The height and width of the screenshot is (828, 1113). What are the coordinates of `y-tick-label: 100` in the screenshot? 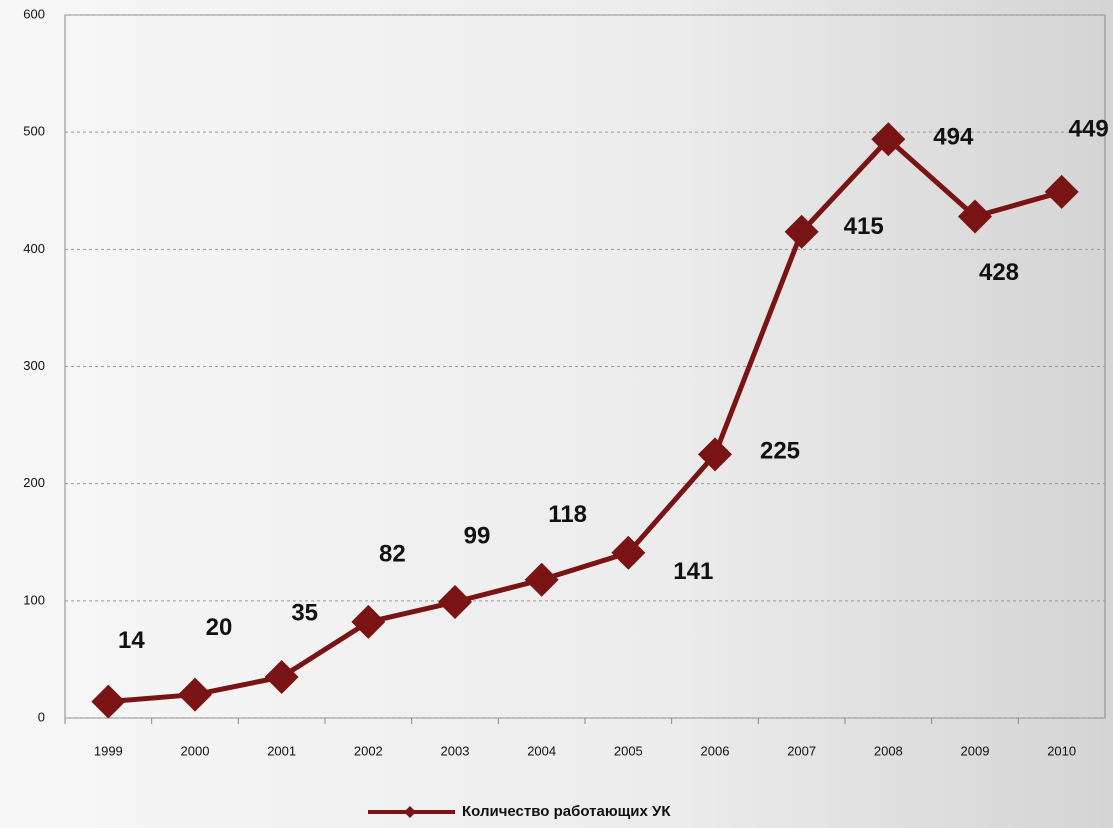 It's located at (34, 599).